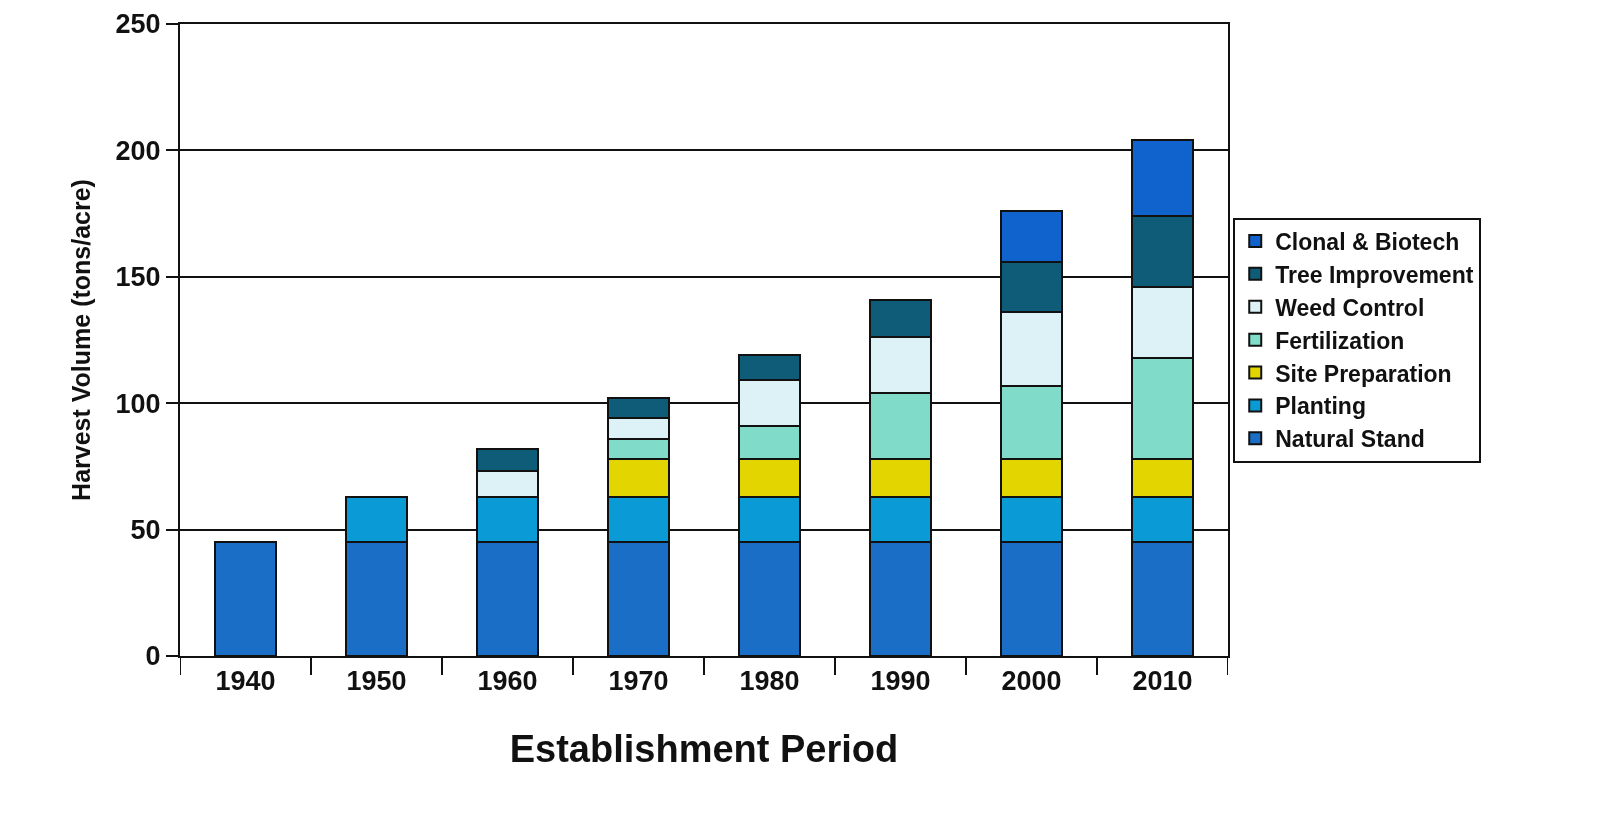 Image resolution: width=1600 pixels, height=820 pixels. I want to click on y-tick-label: 100, so click(138, 403).